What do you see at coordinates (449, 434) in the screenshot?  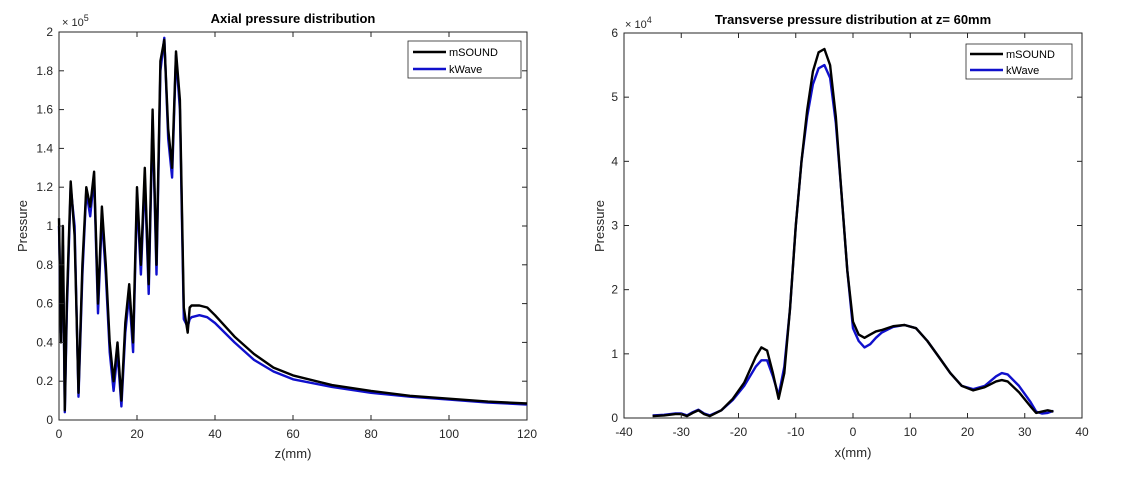 I see `x-tick-label: 100` at bounding box center [449, 434].